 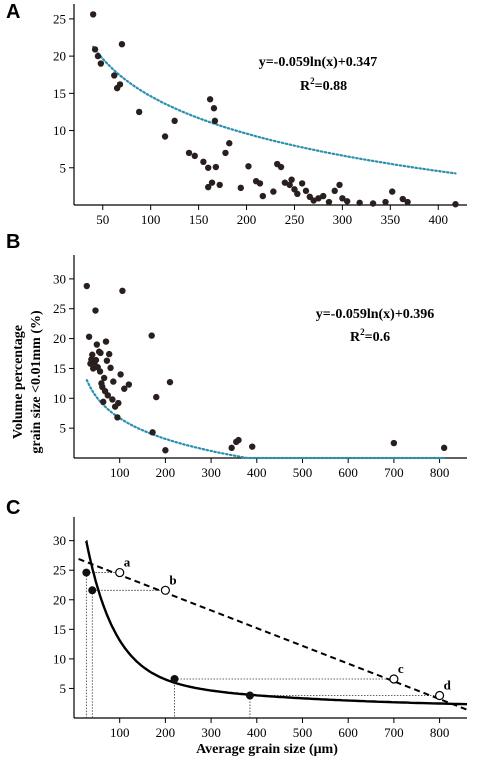 I want to click on panel-b-fit-line, so click(x=265, y=419).